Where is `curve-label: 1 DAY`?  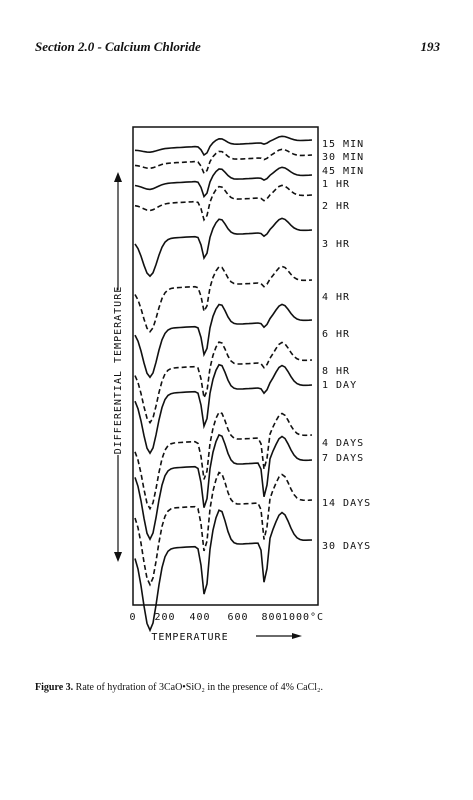 curve-label: 1 DAY is located at coordinates (339, 385).